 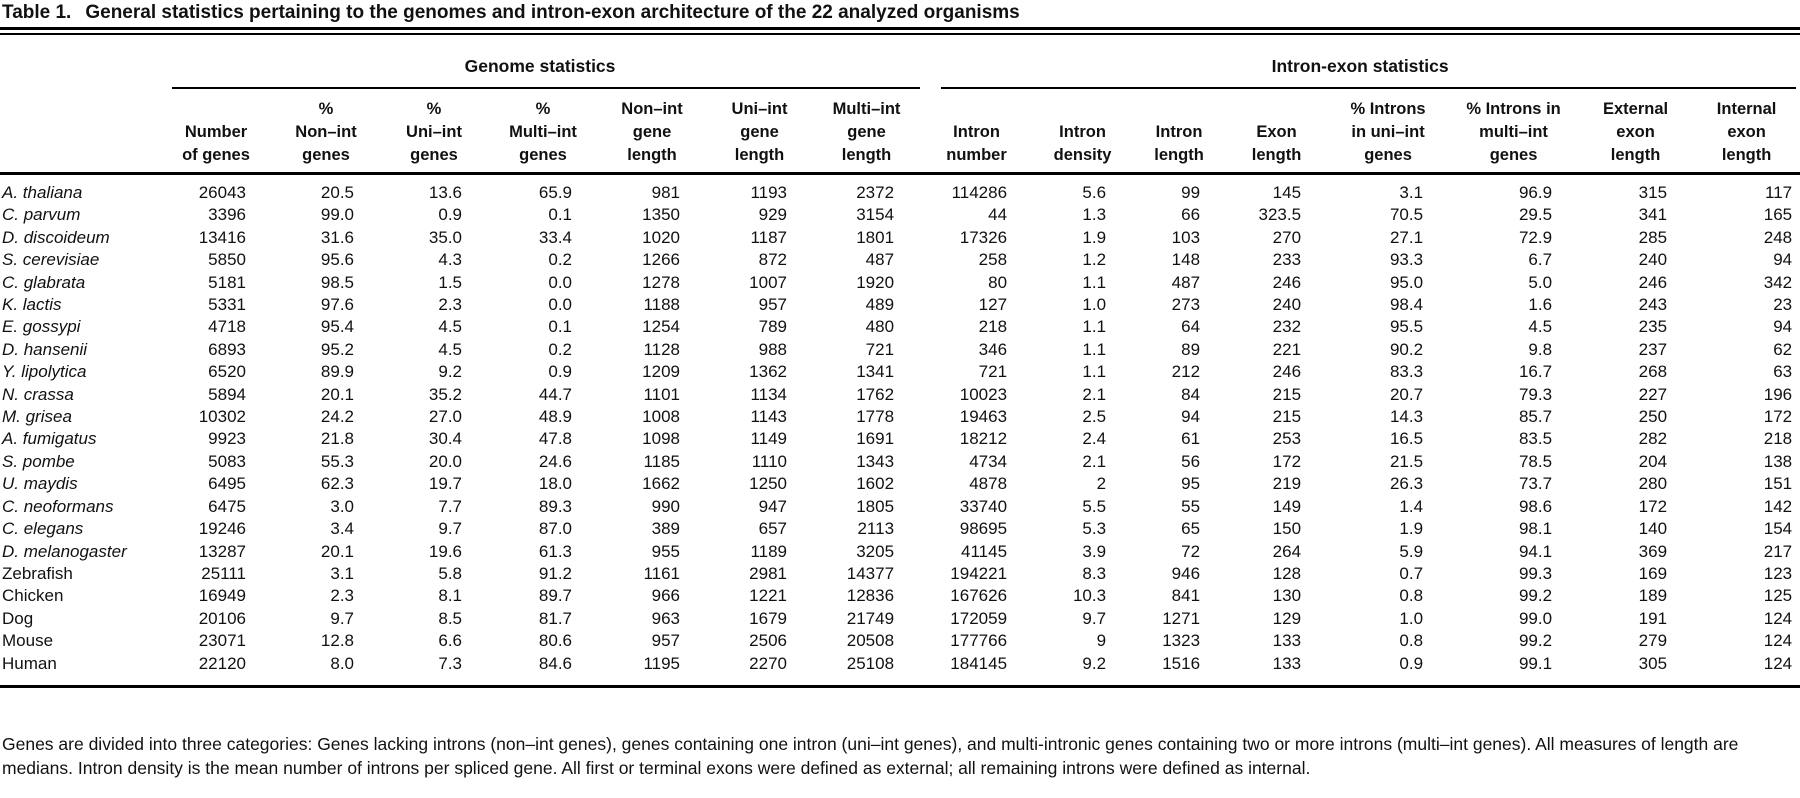 I want to click on cell-external_exon_length: 172, so click(x=1653, y=506).